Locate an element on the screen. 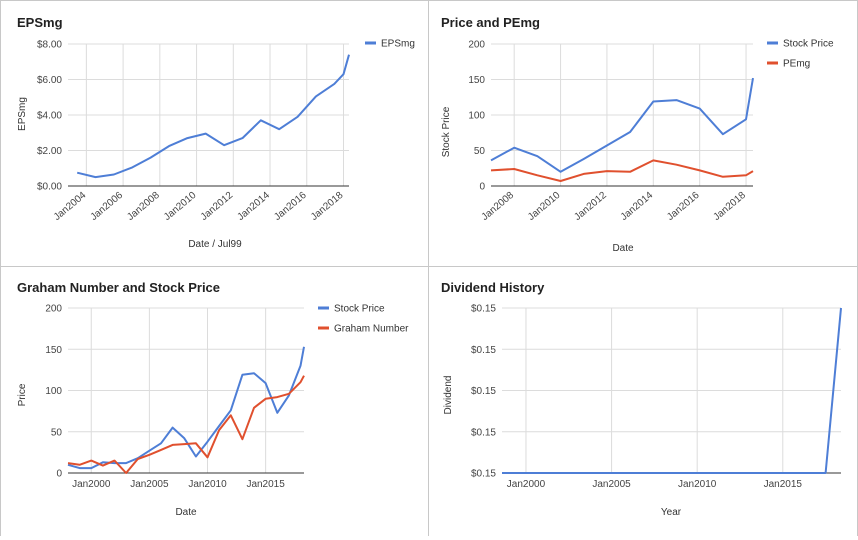 The width and height of the screenshot is (858, 540). legend-label: PEmg is located at coordinates (796, 64).